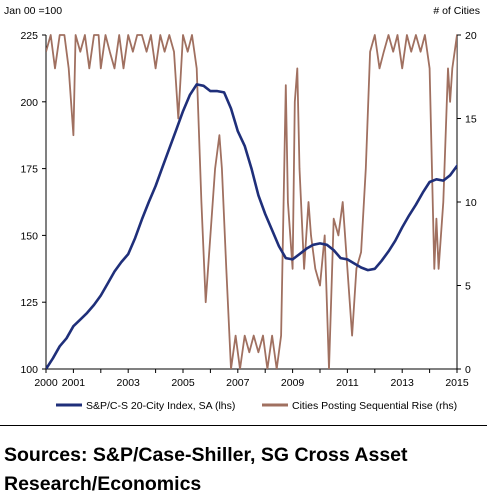  Describe the element at coordinates (347, 383) in the screenshot. I see `x-tick-label: 2011` at that location.